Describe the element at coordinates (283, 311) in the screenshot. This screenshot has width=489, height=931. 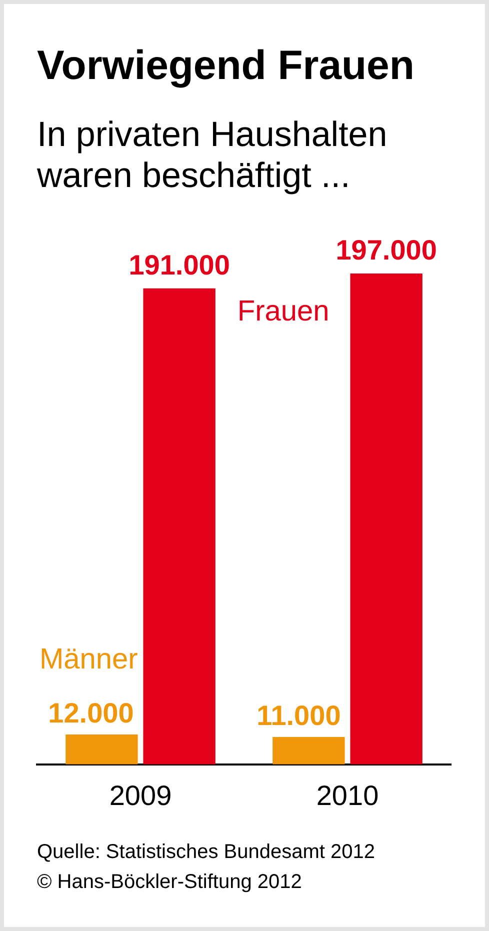
I see `series-label: Frauen` at that location.